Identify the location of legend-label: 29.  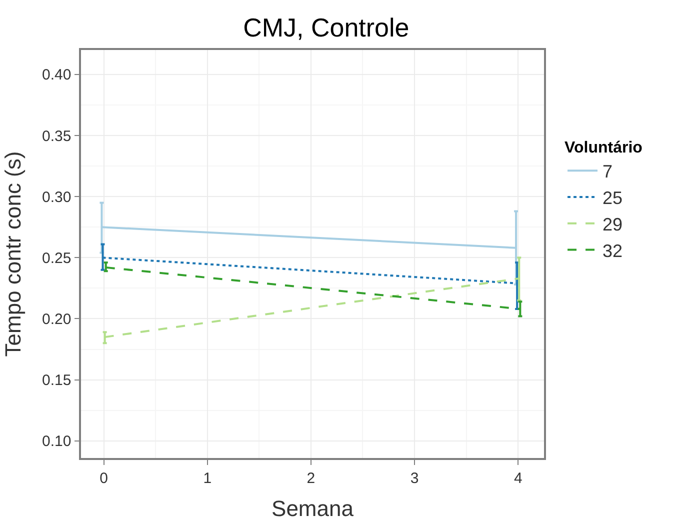
(612, 224).